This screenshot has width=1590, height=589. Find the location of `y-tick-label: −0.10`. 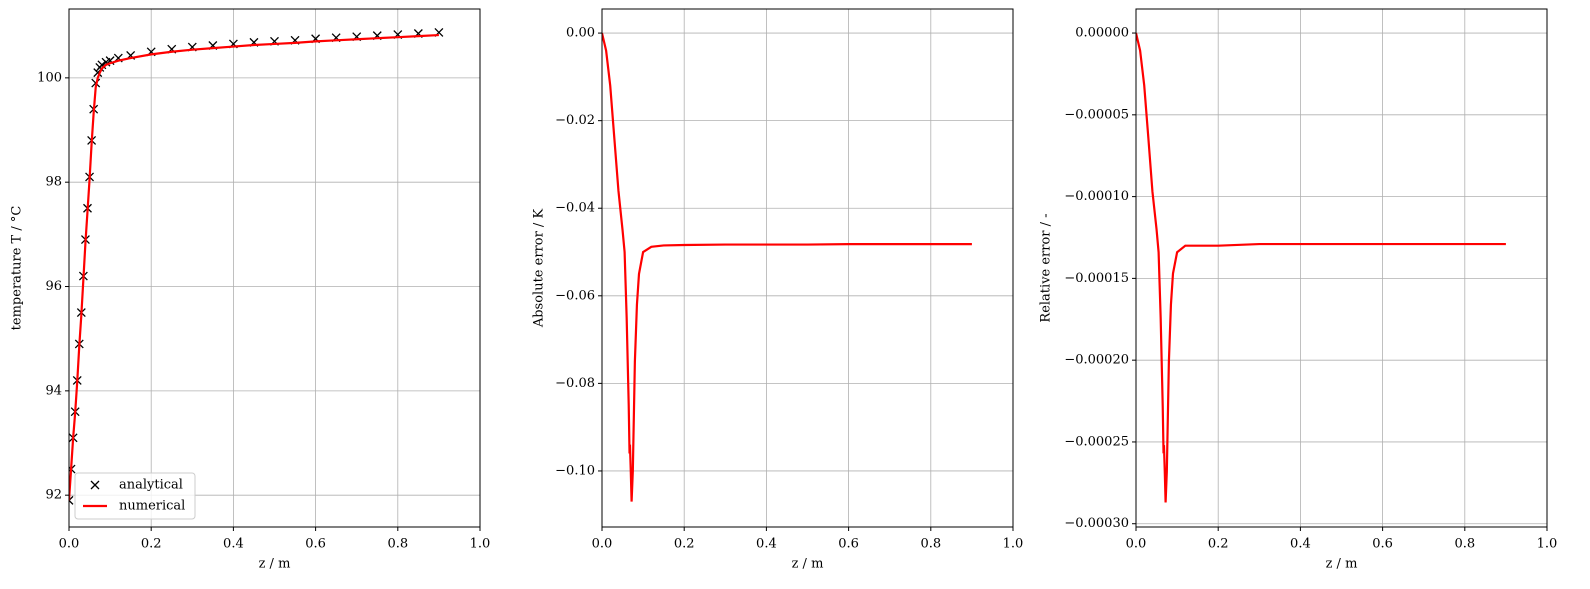

y-tick-label: −0.10 is located at coordinates (575, 470).